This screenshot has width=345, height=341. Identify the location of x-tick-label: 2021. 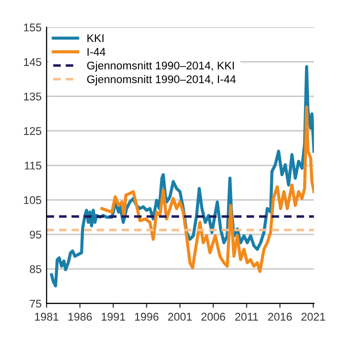
(313, 316).